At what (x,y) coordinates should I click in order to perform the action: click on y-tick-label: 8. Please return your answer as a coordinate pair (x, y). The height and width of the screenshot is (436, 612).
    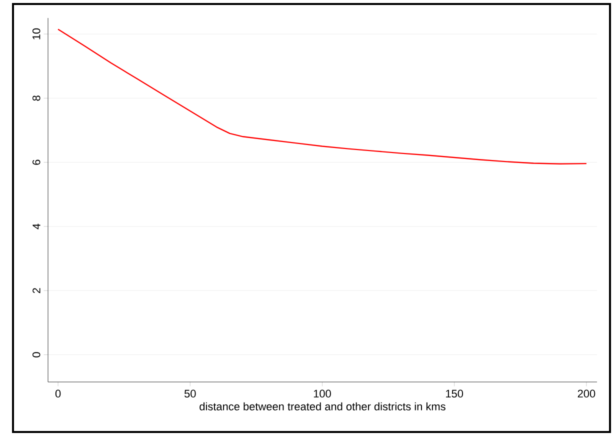
    Looking at the image, I should click on (36, 98).